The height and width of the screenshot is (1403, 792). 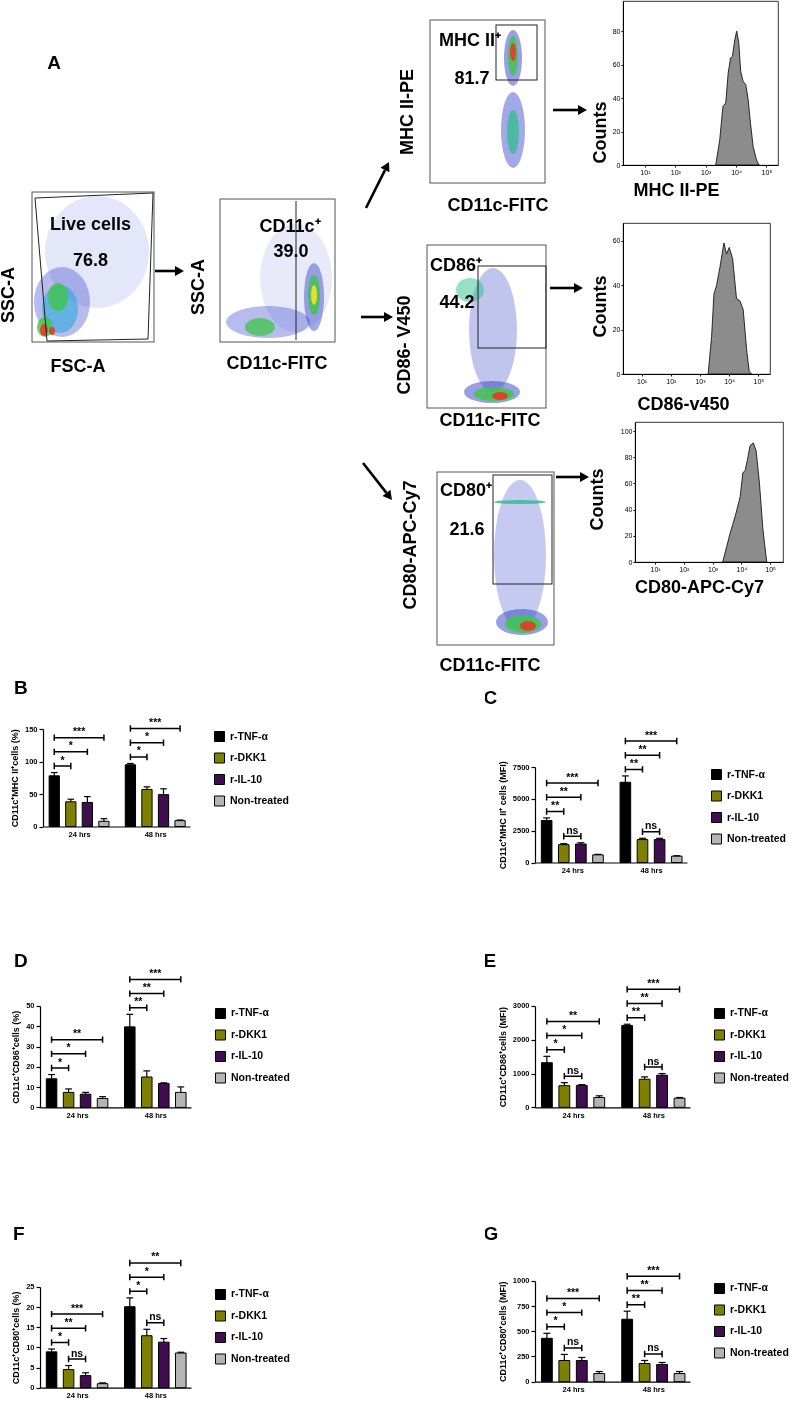 I want to click on text: CD80-APC-Cy7, so click(x=410, y=545).